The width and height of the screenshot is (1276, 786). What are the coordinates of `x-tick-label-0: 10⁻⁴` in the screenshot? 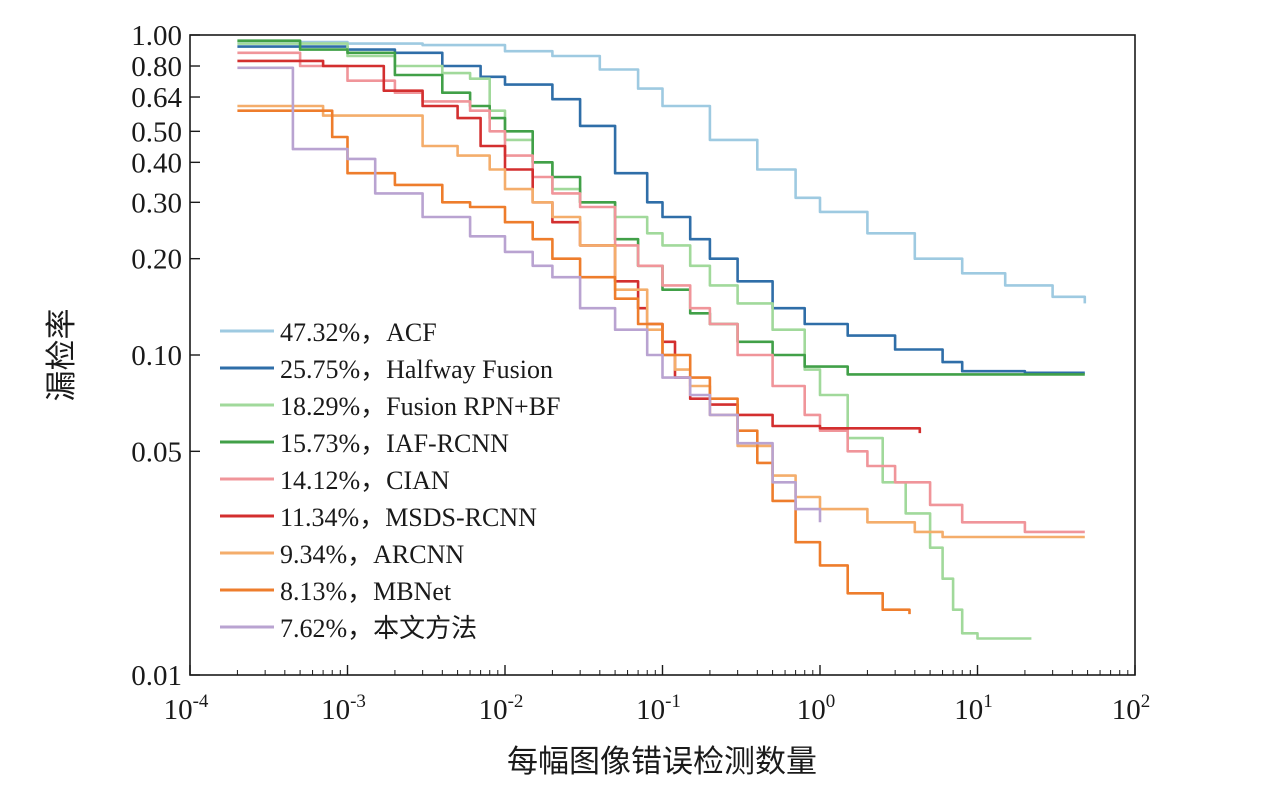 It's located at (186, 708).